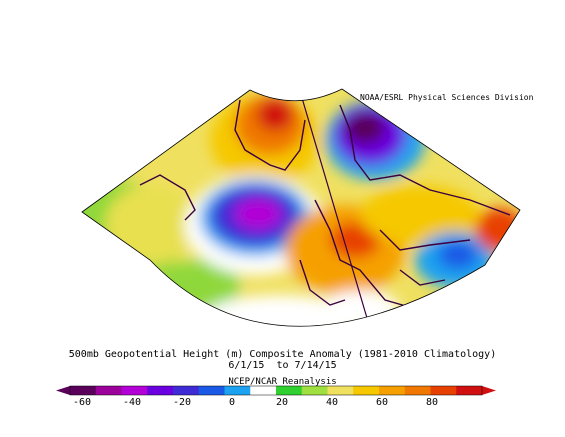 This screenshot has width=565, height=437. Describe the element at coordinates (182, 402) in the screenshot. I see `colorbar-tick: -20` at that location.